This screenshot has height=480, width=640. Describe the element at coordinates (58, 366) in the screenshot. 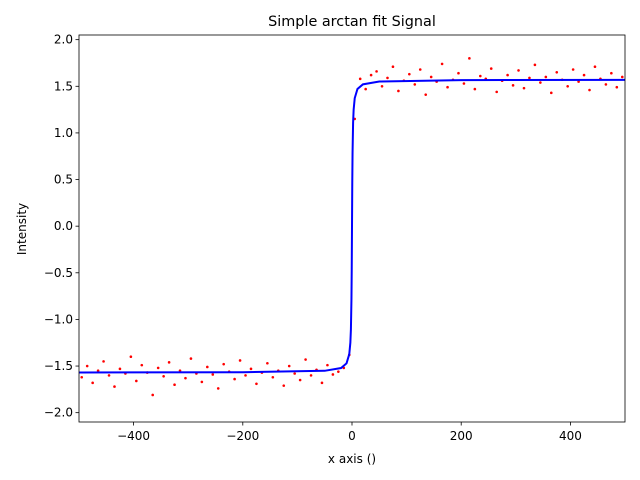

I see `y-tick-label: −1.5` at that location.